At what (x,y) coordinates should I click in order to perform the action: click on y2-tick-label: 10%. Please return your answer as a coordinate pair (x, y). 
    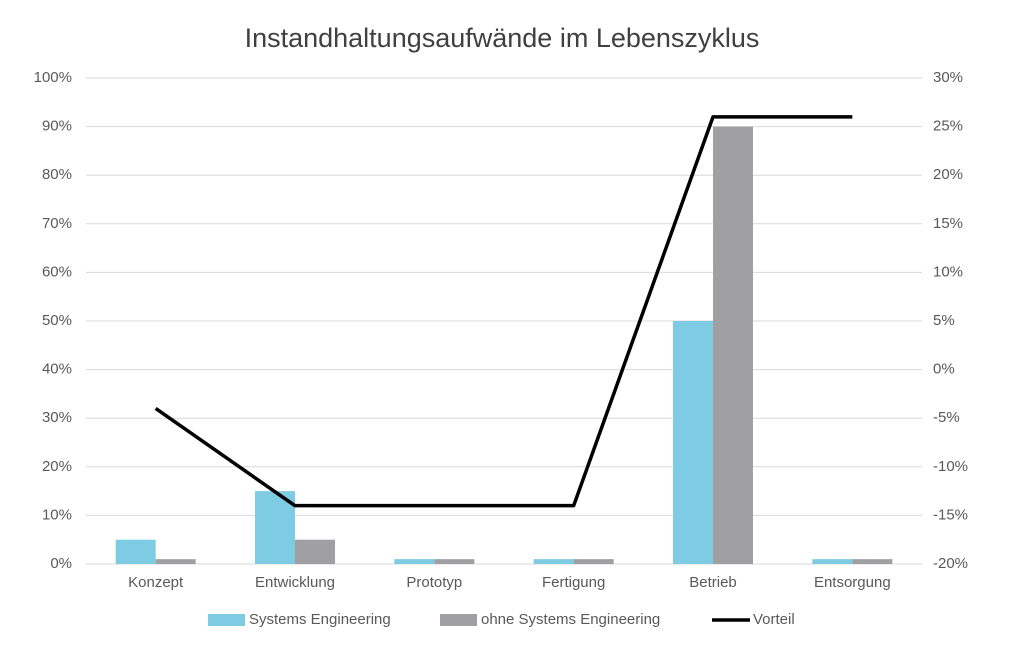
    Looking at the image, I should click on (948, 271).